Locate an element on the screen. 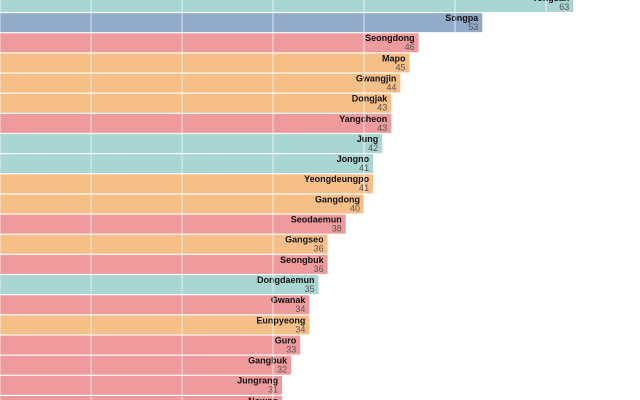 This screenshot has height=400, width=640. value-label: 35 is located at coordinates (309, 289).